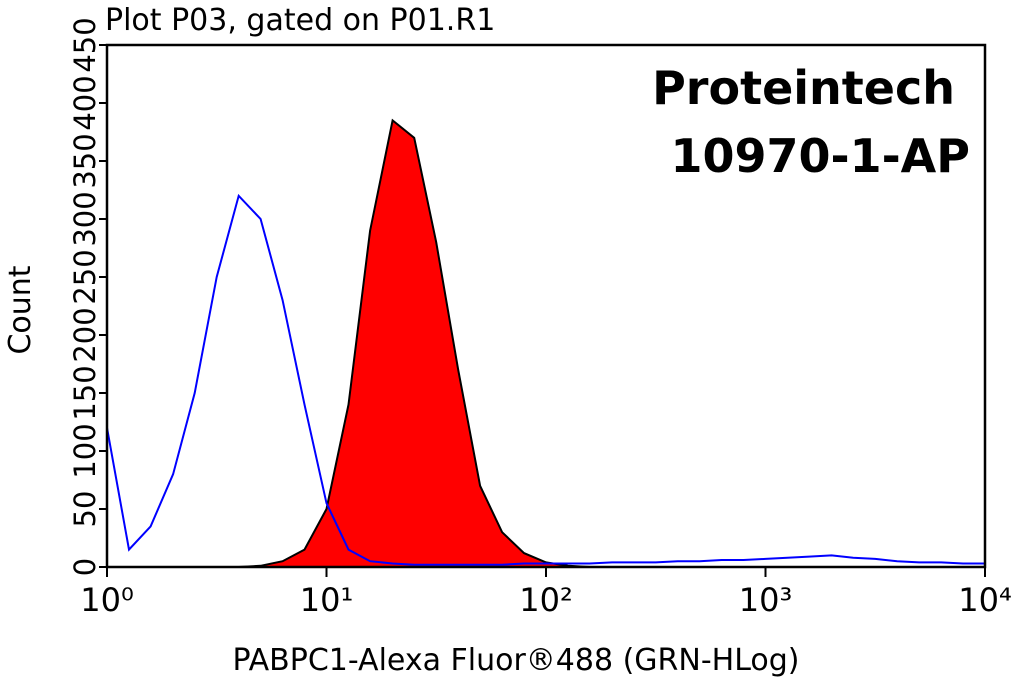 This screenshot has width=1015, height=683. Describe the element at coordinates (85, 567) in the screenshot. I see `y-tick-label: 0` at that location.